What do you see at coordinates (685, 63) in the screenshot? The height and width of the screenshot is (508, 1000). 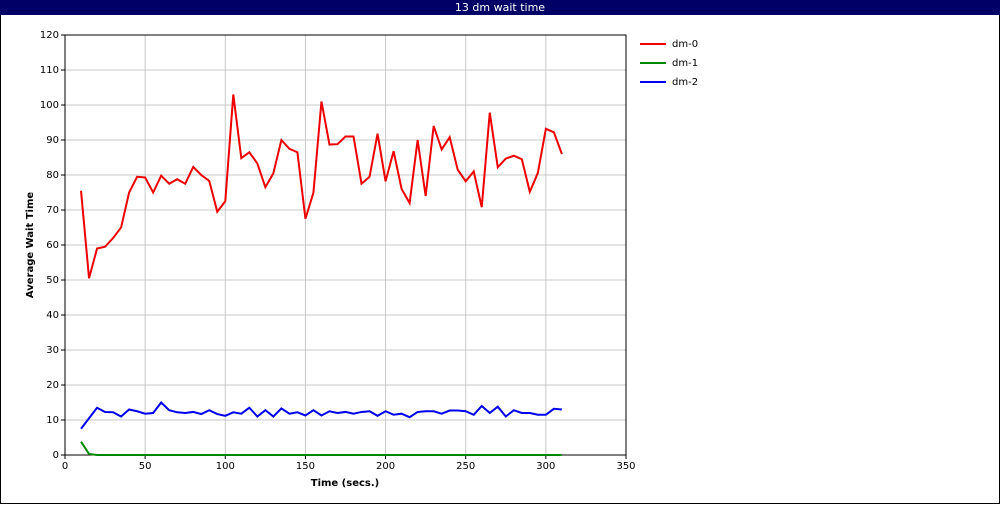 I see `legend-label: dm-1` at bounding box center [685, 63].